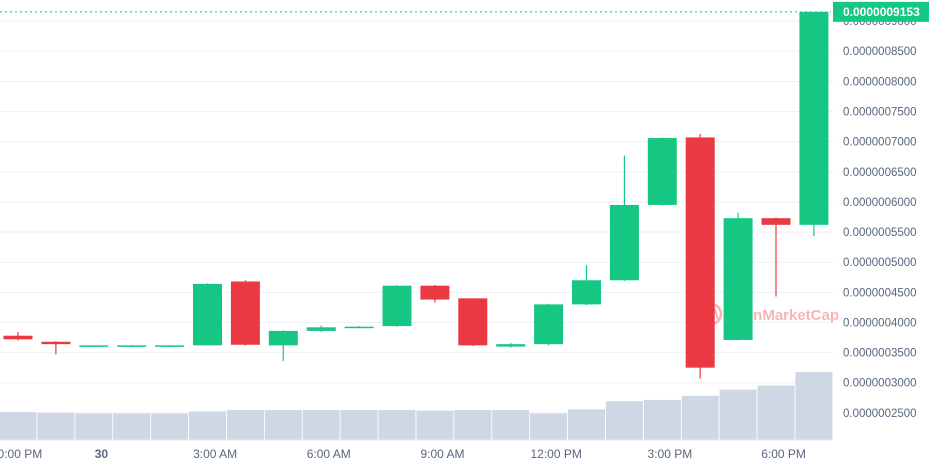  I want to click on current-price-badge-bg, so click(881, 11).